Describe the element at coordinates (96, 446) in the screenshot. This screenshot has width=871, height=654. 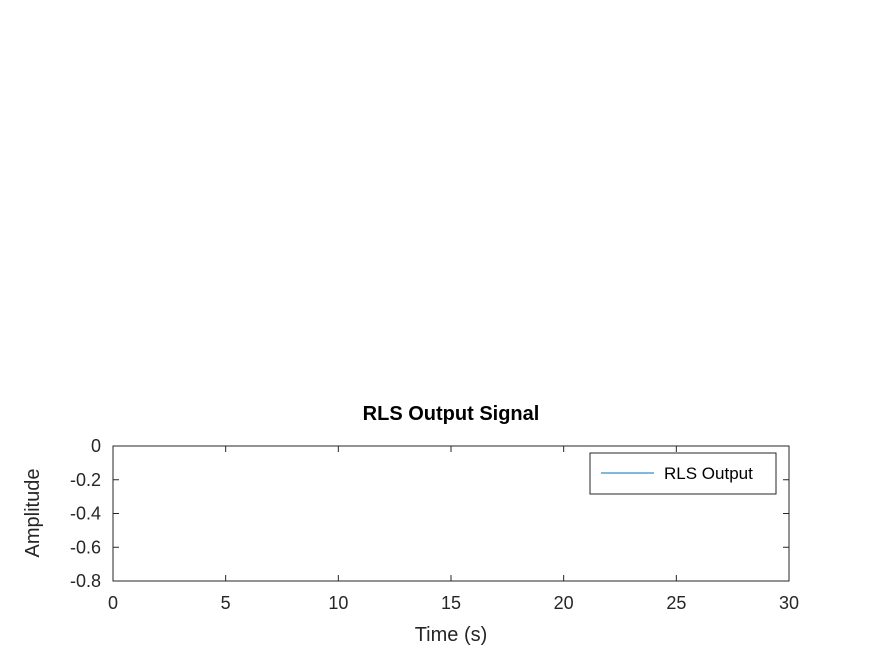
I see `y-tick-label: 0` at that location.